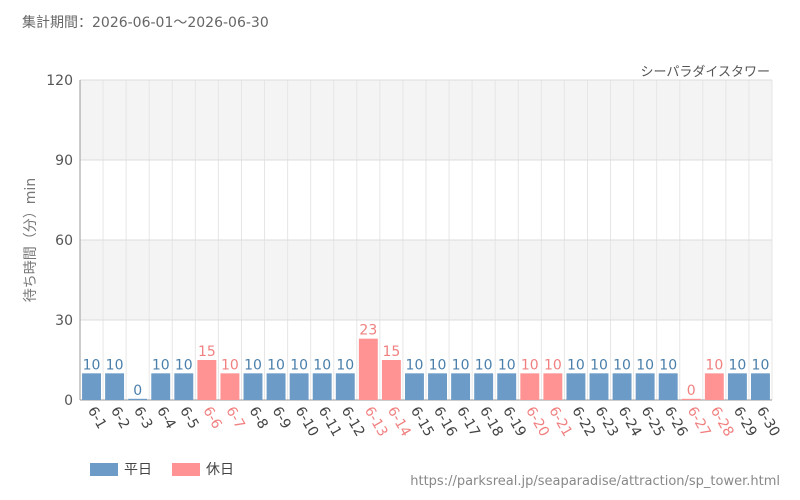 The image size is (800, 500). What do you see at coordinates (281, 418) in the screenshot?
I see `x-tick-label: 6-9` at bounding box center [281, 418].